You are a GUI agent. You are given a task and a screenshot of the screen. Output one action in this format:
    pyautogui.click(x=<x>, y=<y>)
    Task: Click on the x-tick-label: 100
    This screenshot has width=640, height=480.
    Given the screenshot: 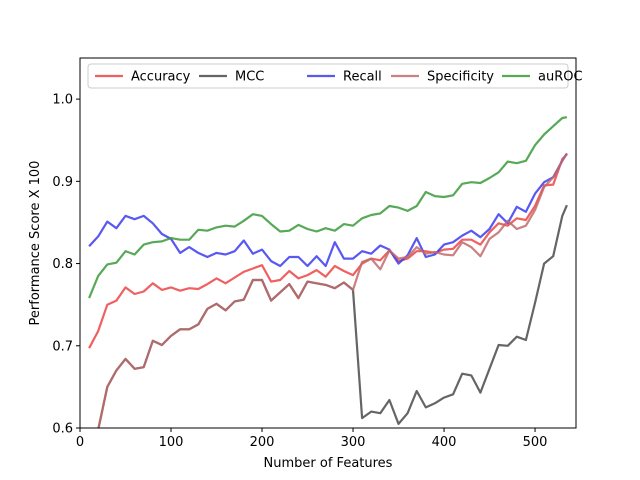 What is the action you would take?
    pyautogui.click(x=171, y=442)
    